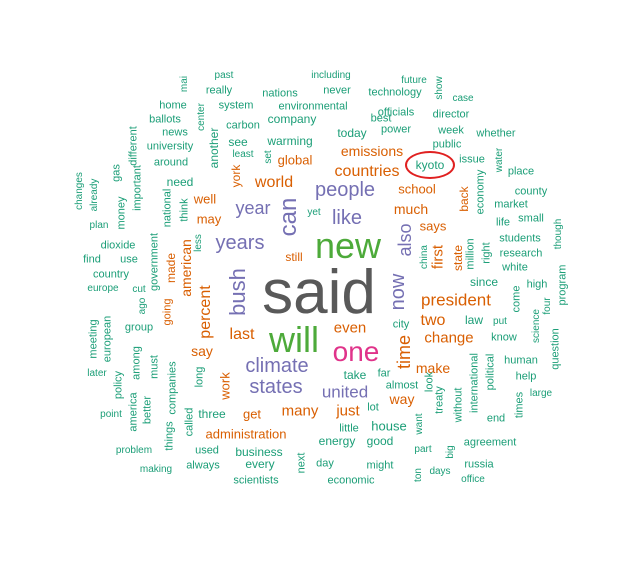 Image resolution: width=642 pixels, height=582 pixels. What do you see at coordinates (511, 204) in the screenshot?
I see `word-market: market` at bounding box center [511, 204].